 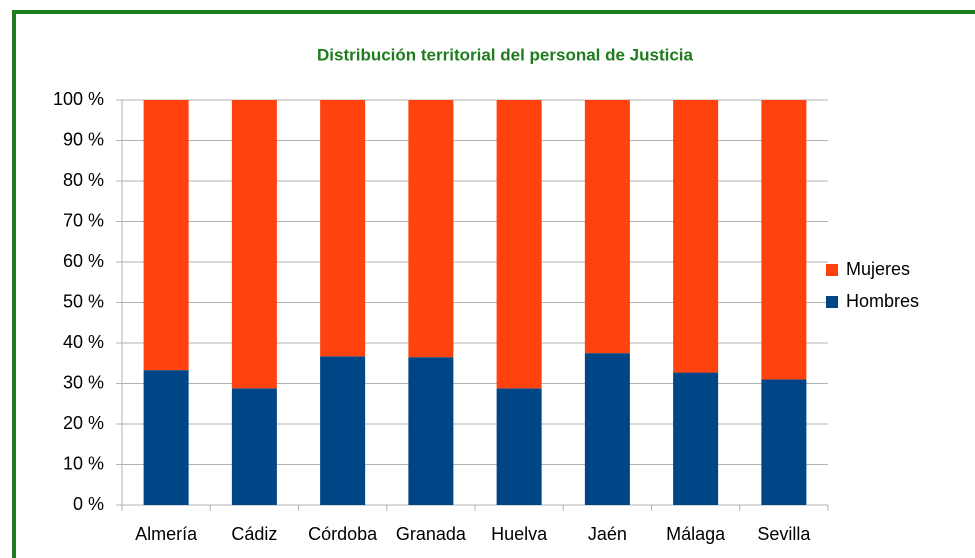 What do you see at coordinates (784, 534) in the screenshot?
I see `x-tick-label: Sevilla` at bounding box center [784, 534].